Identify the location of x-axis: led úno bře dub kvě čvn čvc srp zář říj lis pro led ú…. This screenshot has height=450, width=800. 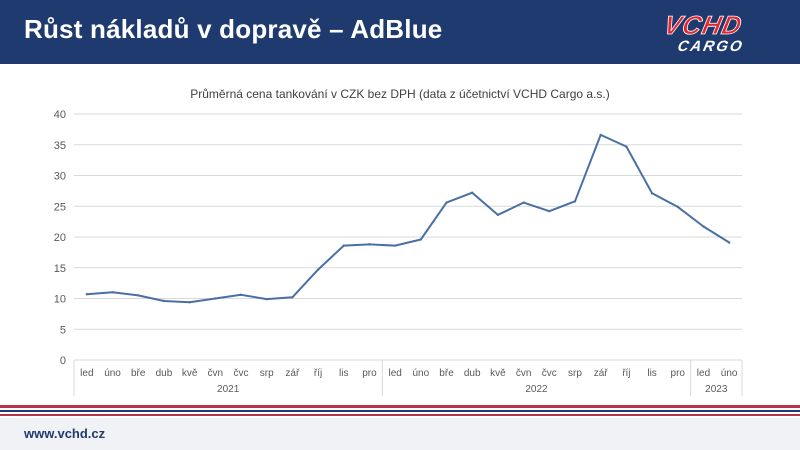
(408, 378).